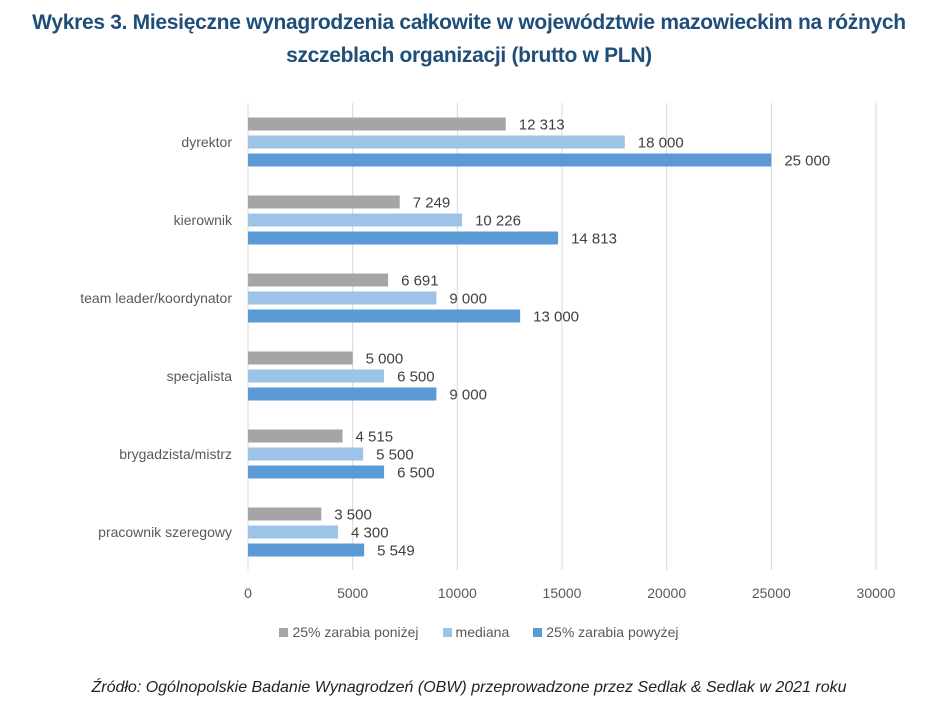 The height and width of the screenshot is (710, 938). I want to click on data-label: 5 549, so click(396, 551).